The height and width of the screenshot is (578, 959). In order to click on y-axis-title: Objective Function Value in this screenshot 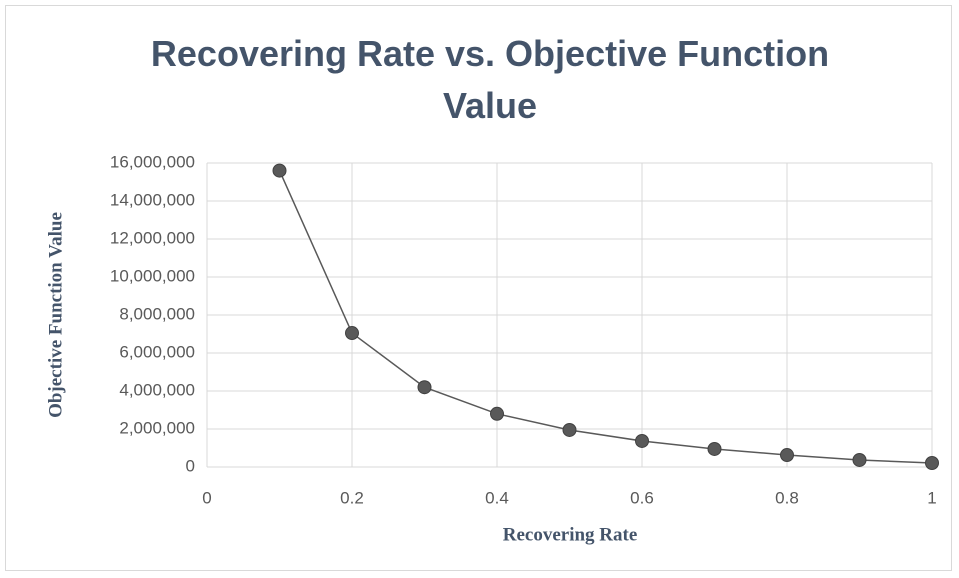, I will do `click(55, 315)`.